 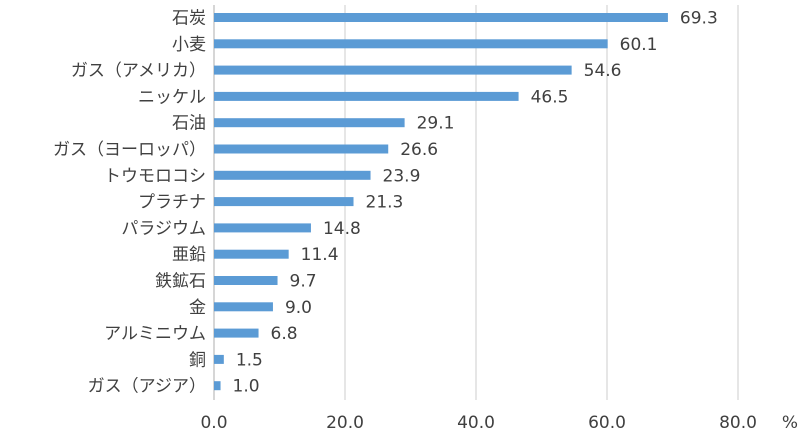 I want to click on category-label: ガス（ヨーロッパ）, so click(x=129, y=150).